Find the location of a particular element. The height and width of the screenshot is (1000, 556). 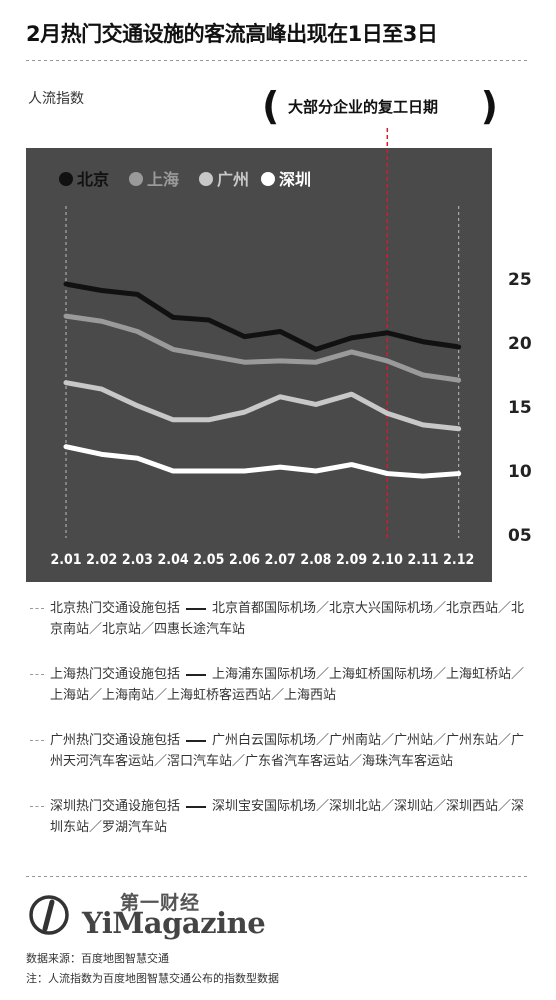

legend-label: 广州 is located at coordinates (233, 179).